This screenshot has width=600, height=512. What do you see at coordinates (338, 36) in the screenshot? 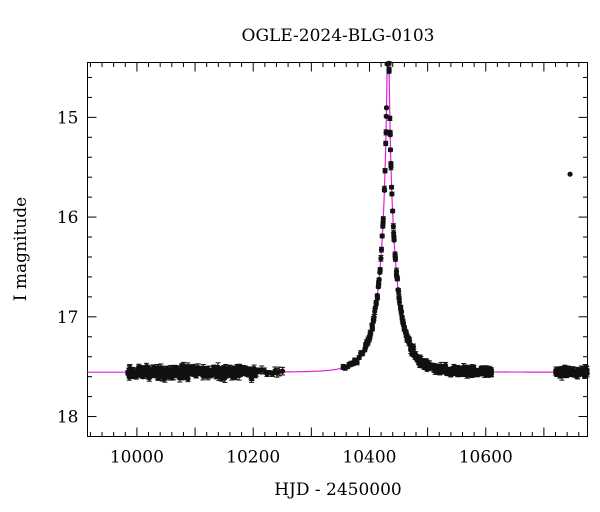
I see `chart-title: OGLE-2024-BLG-0103` at bounding box center [338, 36].